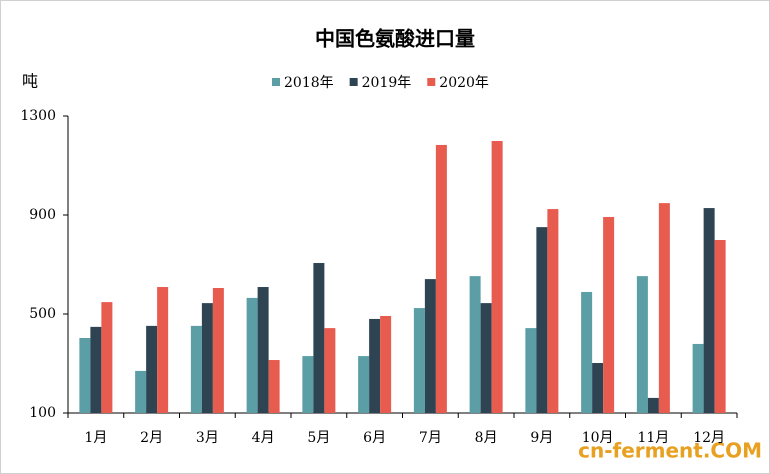 This screenshot has width=770, height=474. I want to click on y-tick-label: 1300, so click(38, 116).